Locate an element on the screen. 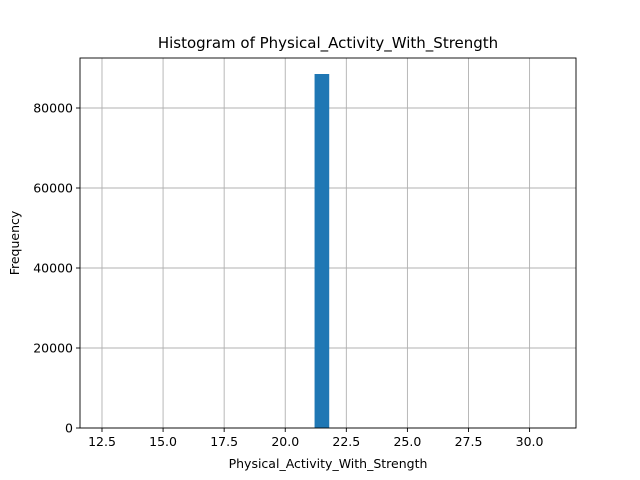  x-tick-label: 22.5 is located at coordinates (346, 441).